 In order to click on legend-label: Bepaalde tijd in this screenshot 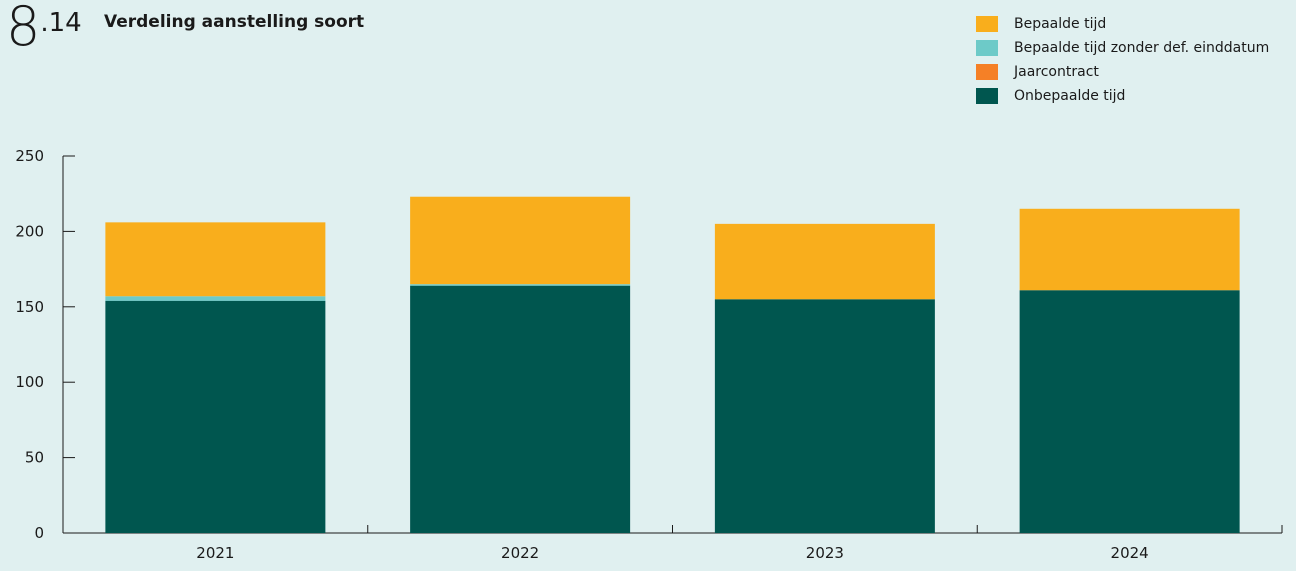, I will do `click(1060, 24)`.